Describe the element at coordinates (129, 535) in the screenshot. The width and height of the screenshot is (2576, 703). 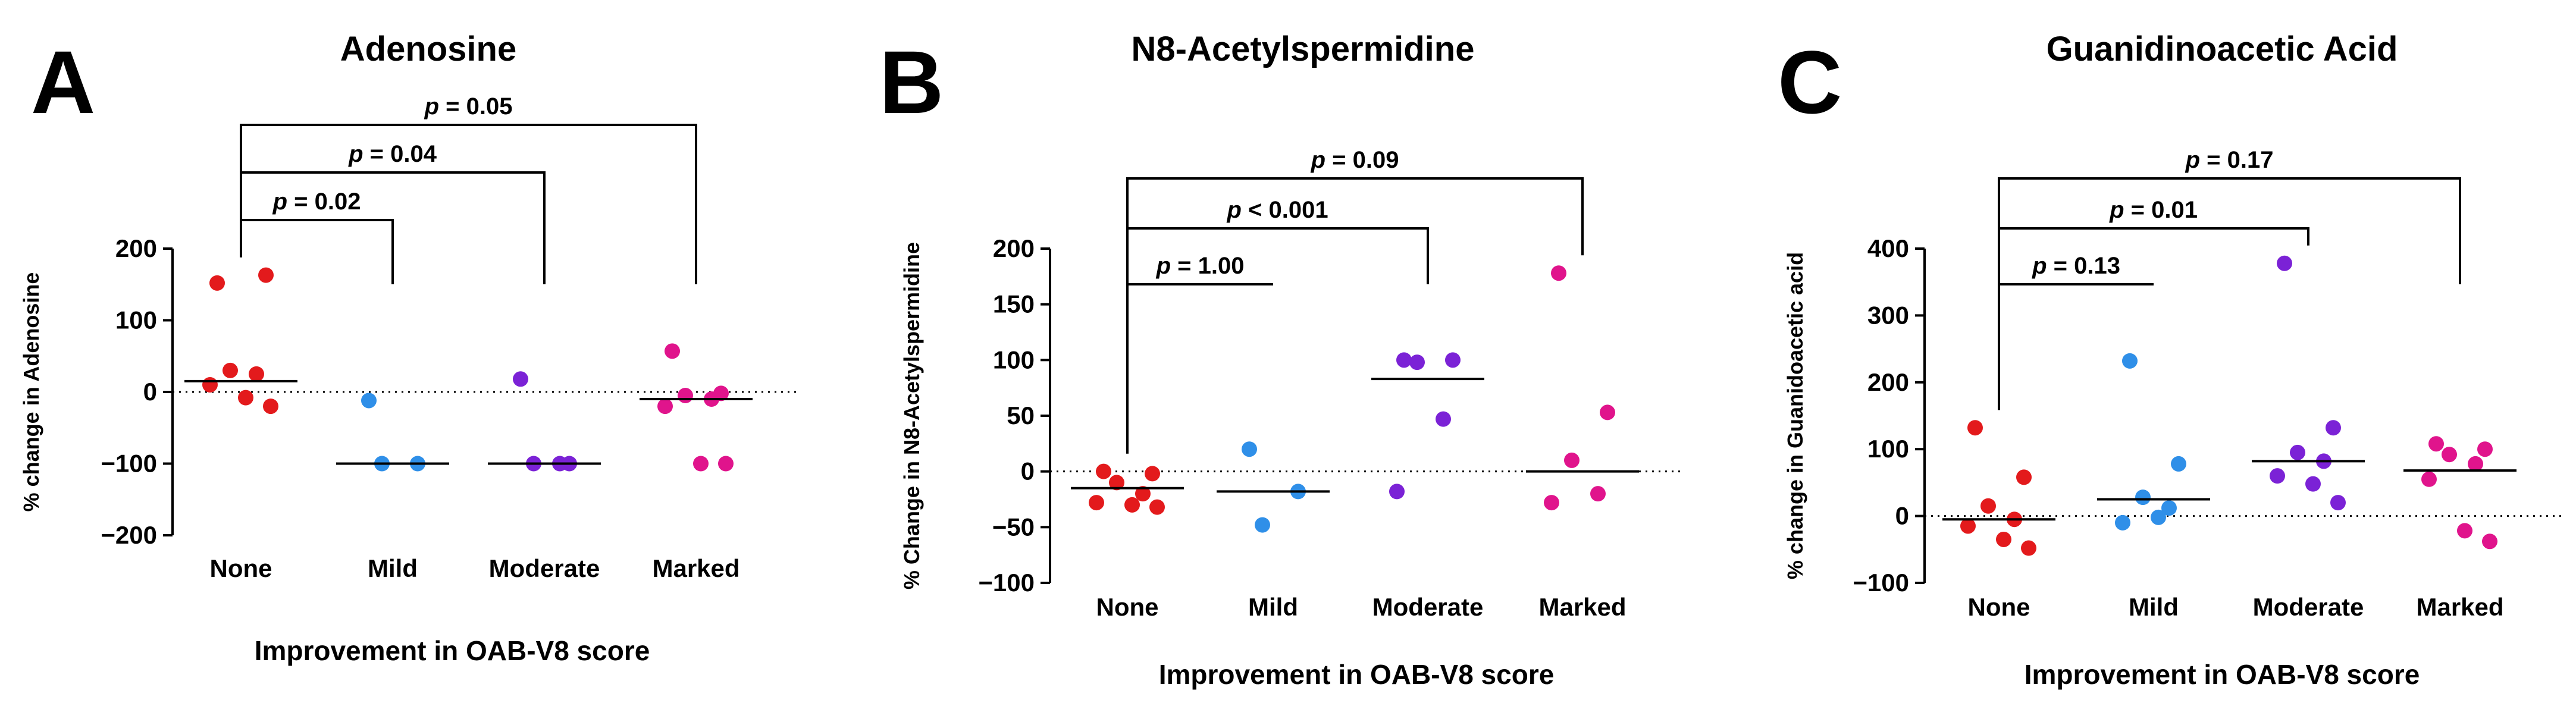
I see `y-tick-label: −200` at that location.